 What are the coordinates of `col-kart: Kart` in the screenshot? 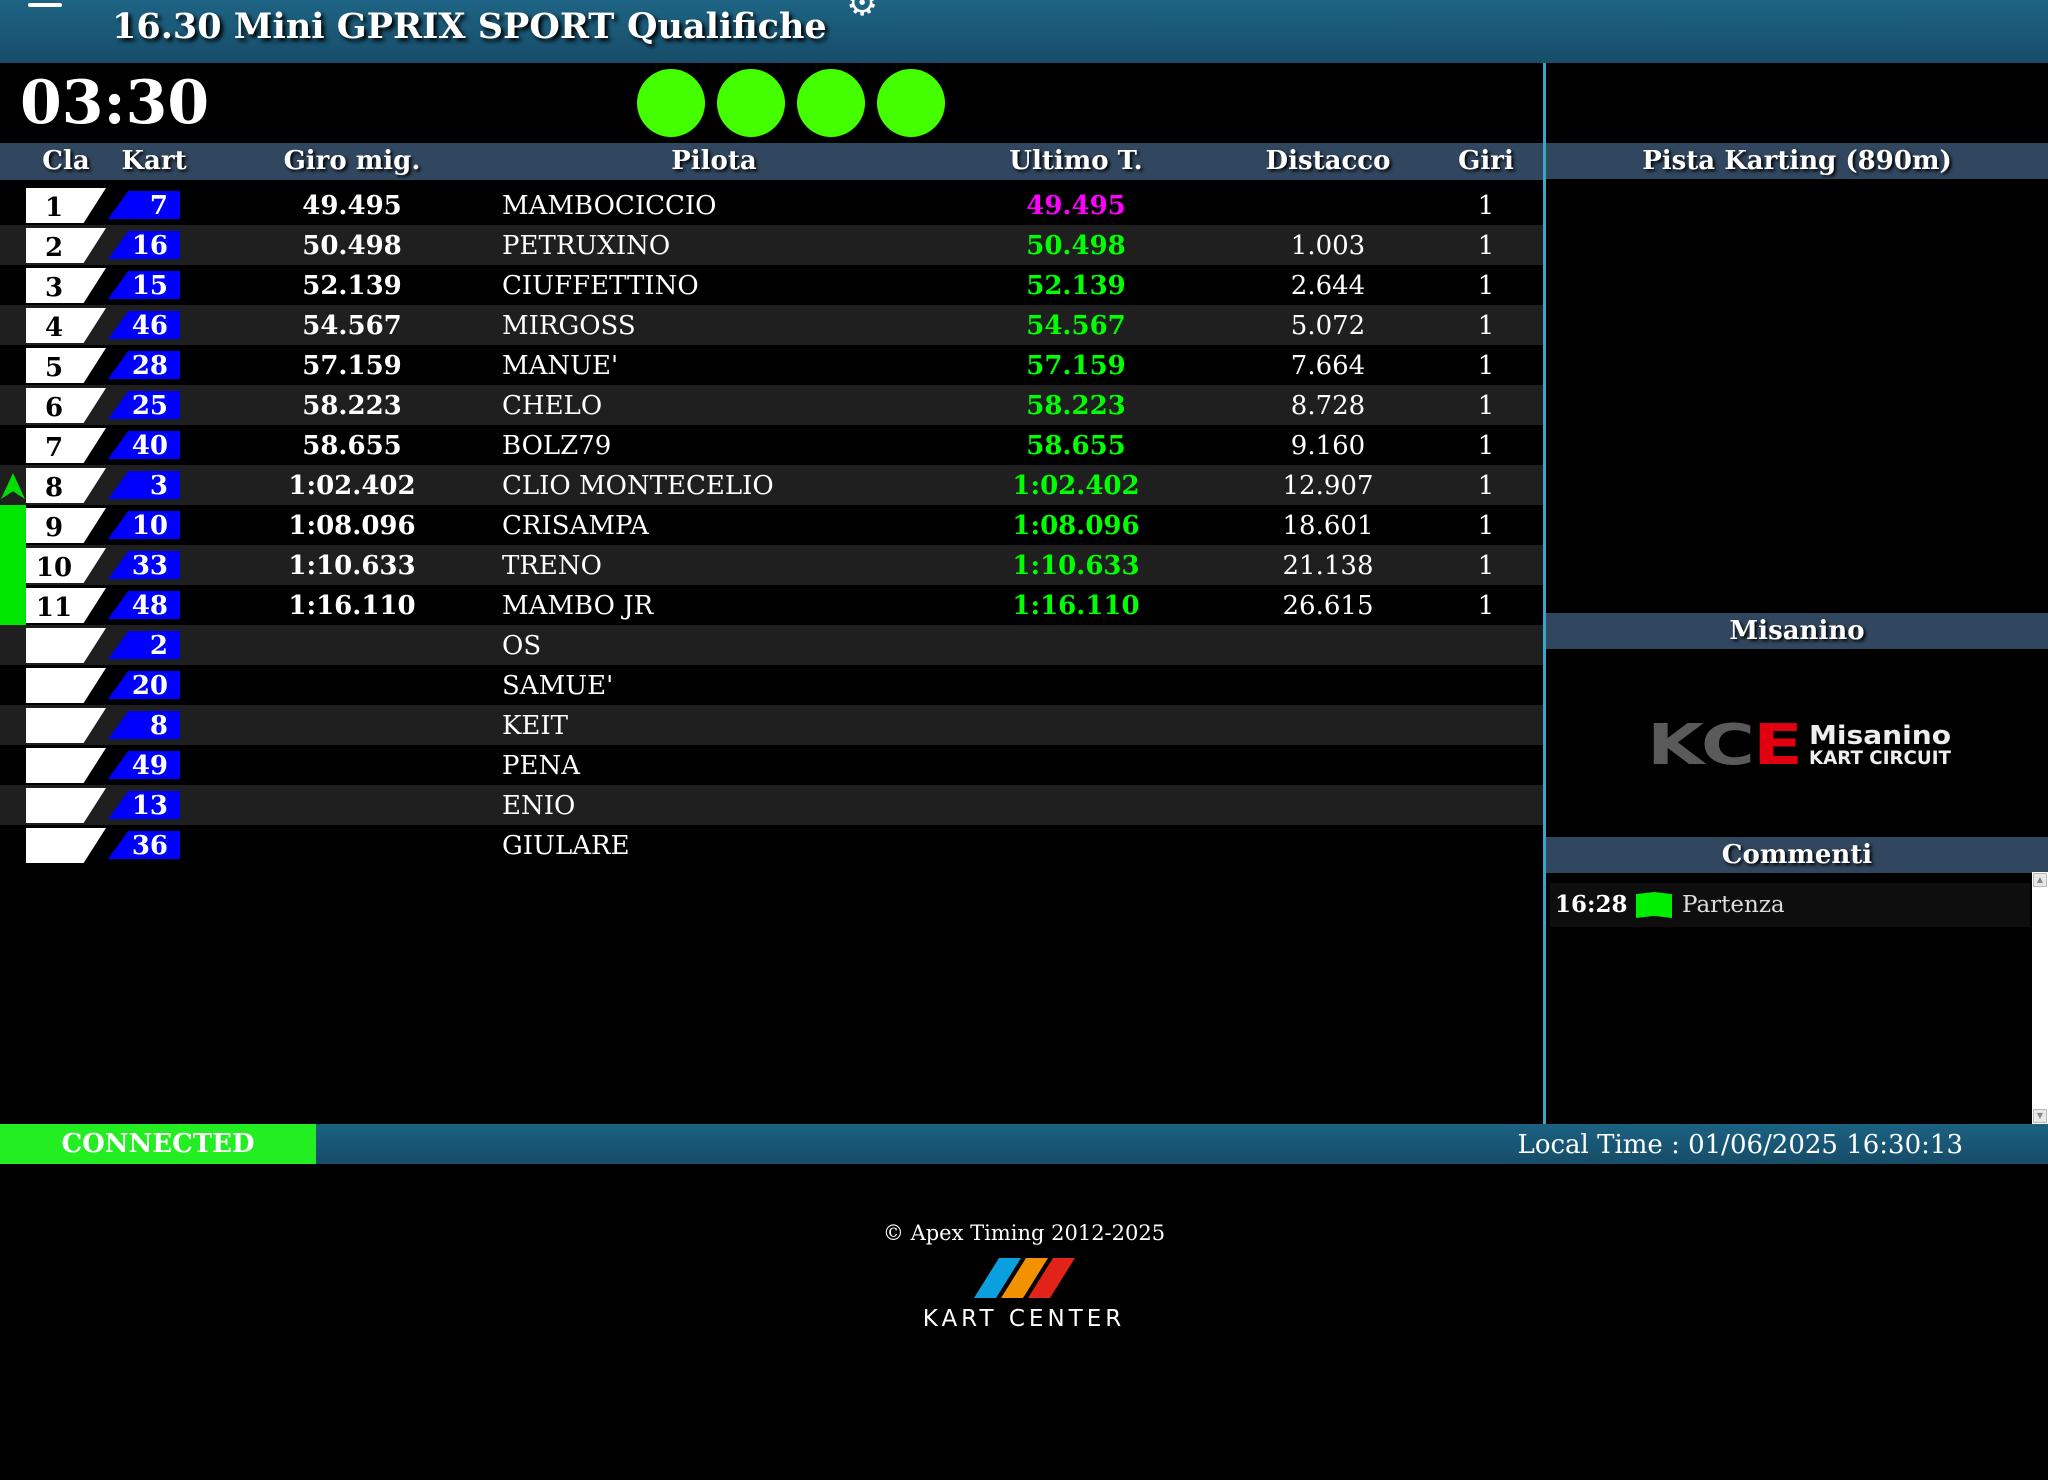 It's located at (154, 161).